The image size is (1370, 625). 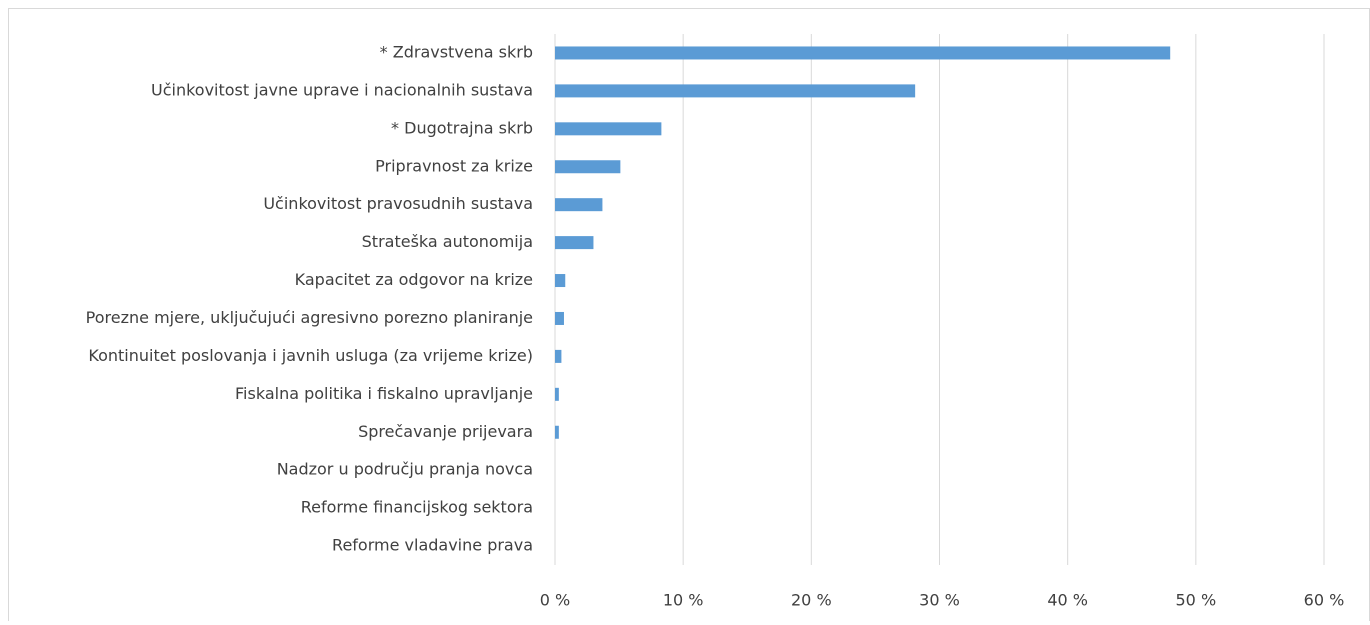 What do you see at coordinates (1196, 600) in the screenshot?
I see `x-tick-label: 50 %` at bounding box center [1196, 600].